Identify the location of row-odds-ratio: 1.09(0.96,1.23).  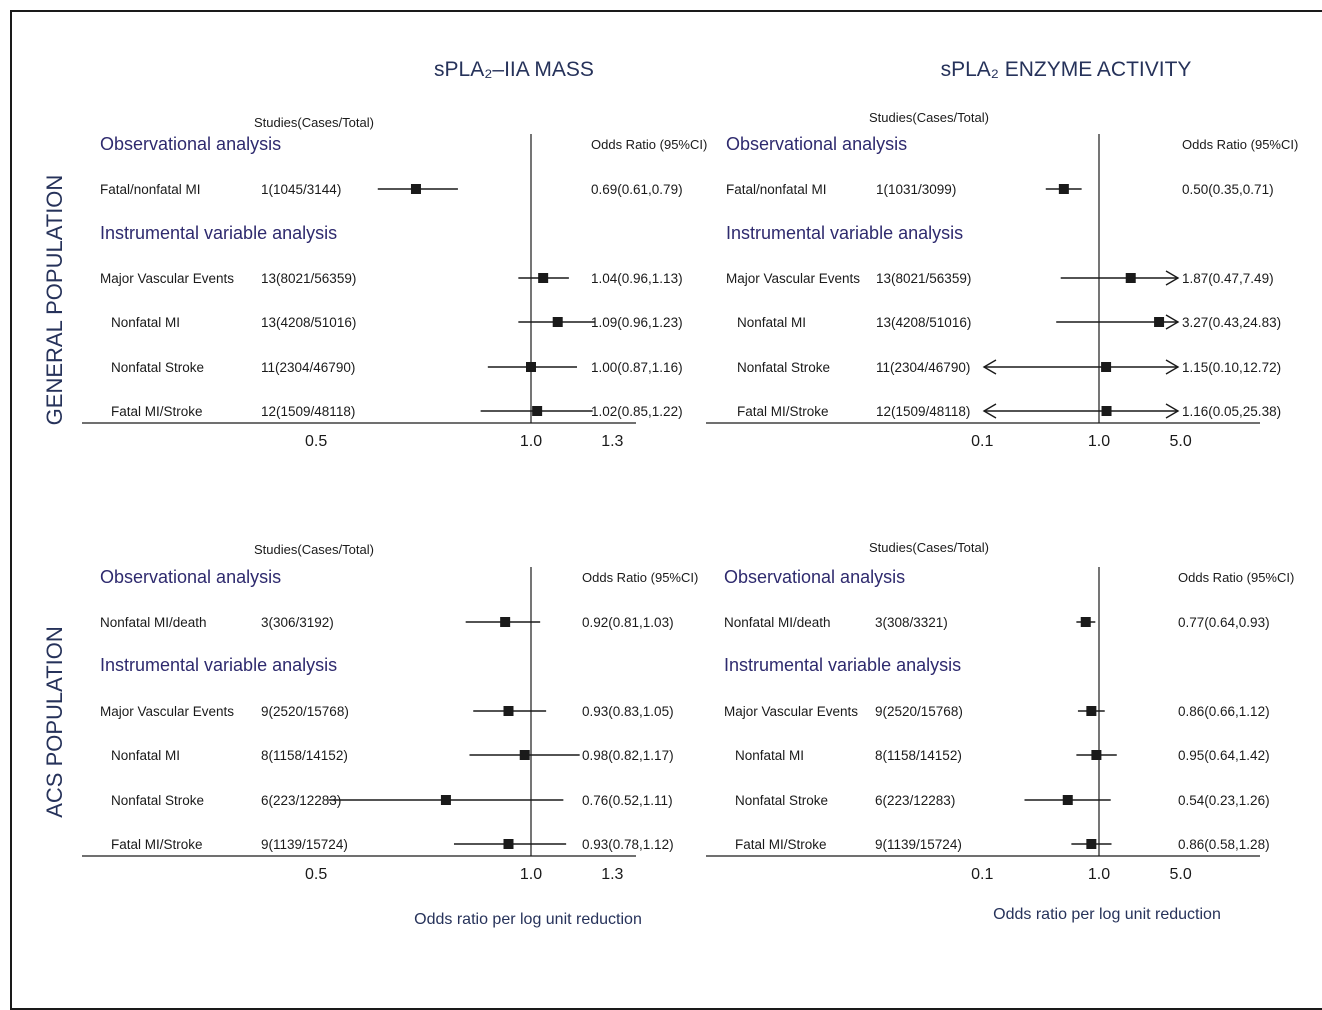
(637, 322).